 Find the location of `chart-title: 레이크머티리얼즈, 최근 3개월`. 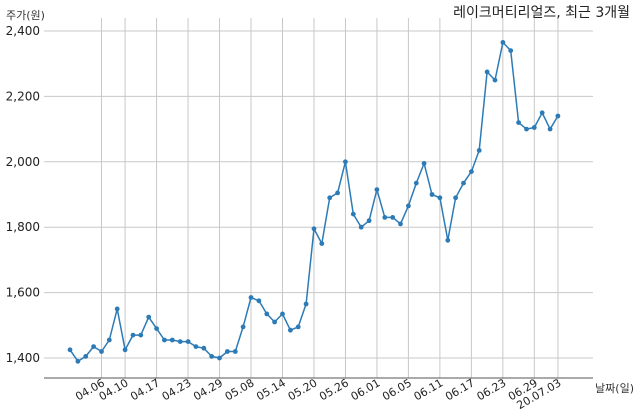

chart-title: 레이크머티리얼즈, 최근 3개월 is located at coordinates (541, 13).